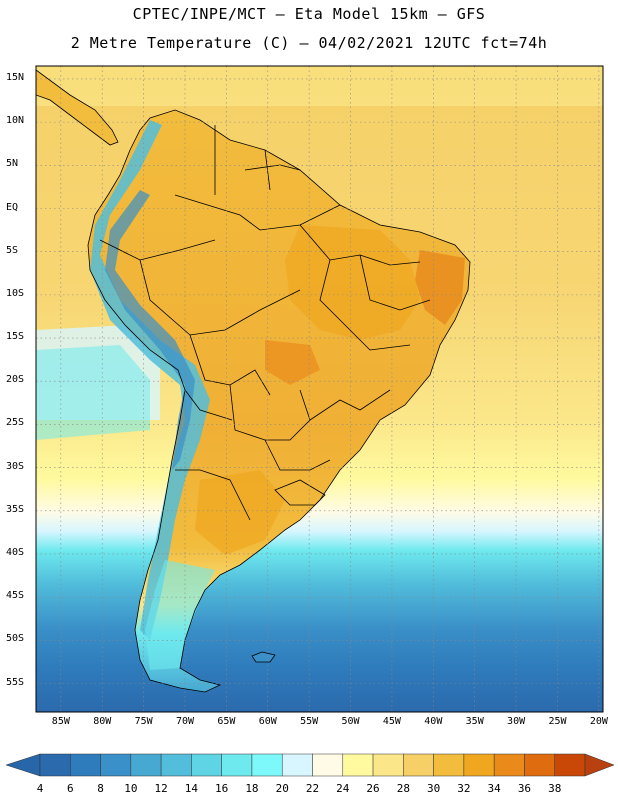 The height and width of the screenshot is (800, 618). I want to click on colorbar-tick-label: 18, so click(252, 788).